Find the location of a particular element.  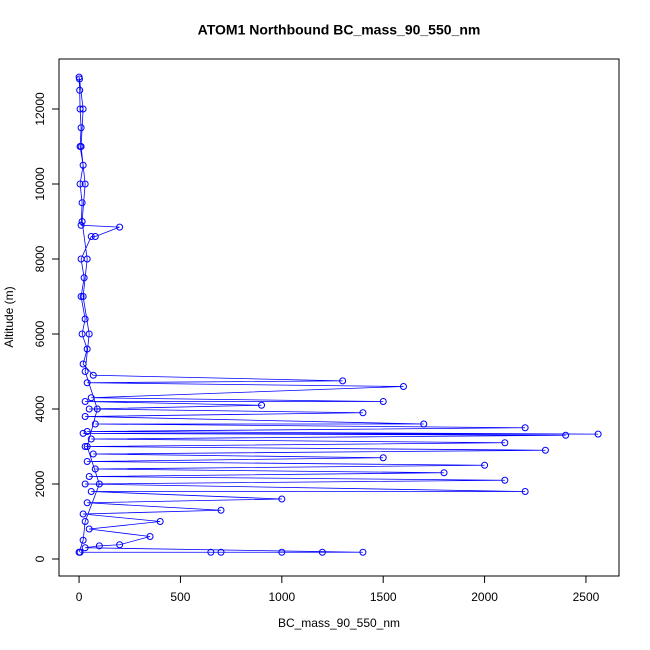

y-tick-label: 10000 is located at coordinates (40, 184).